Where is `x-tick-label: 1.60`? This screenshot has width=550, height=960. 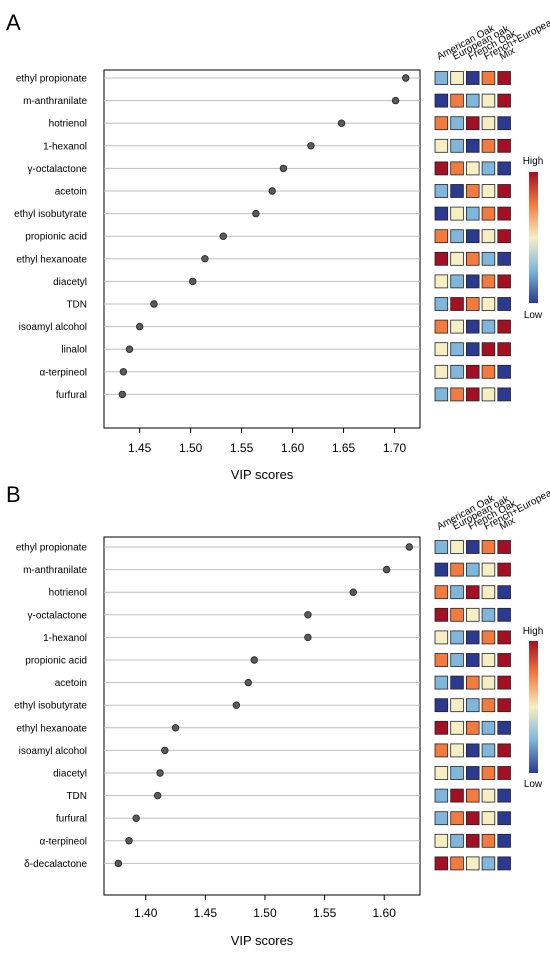 x-tick-label: 1.60 is located at coordinates (385, 913).